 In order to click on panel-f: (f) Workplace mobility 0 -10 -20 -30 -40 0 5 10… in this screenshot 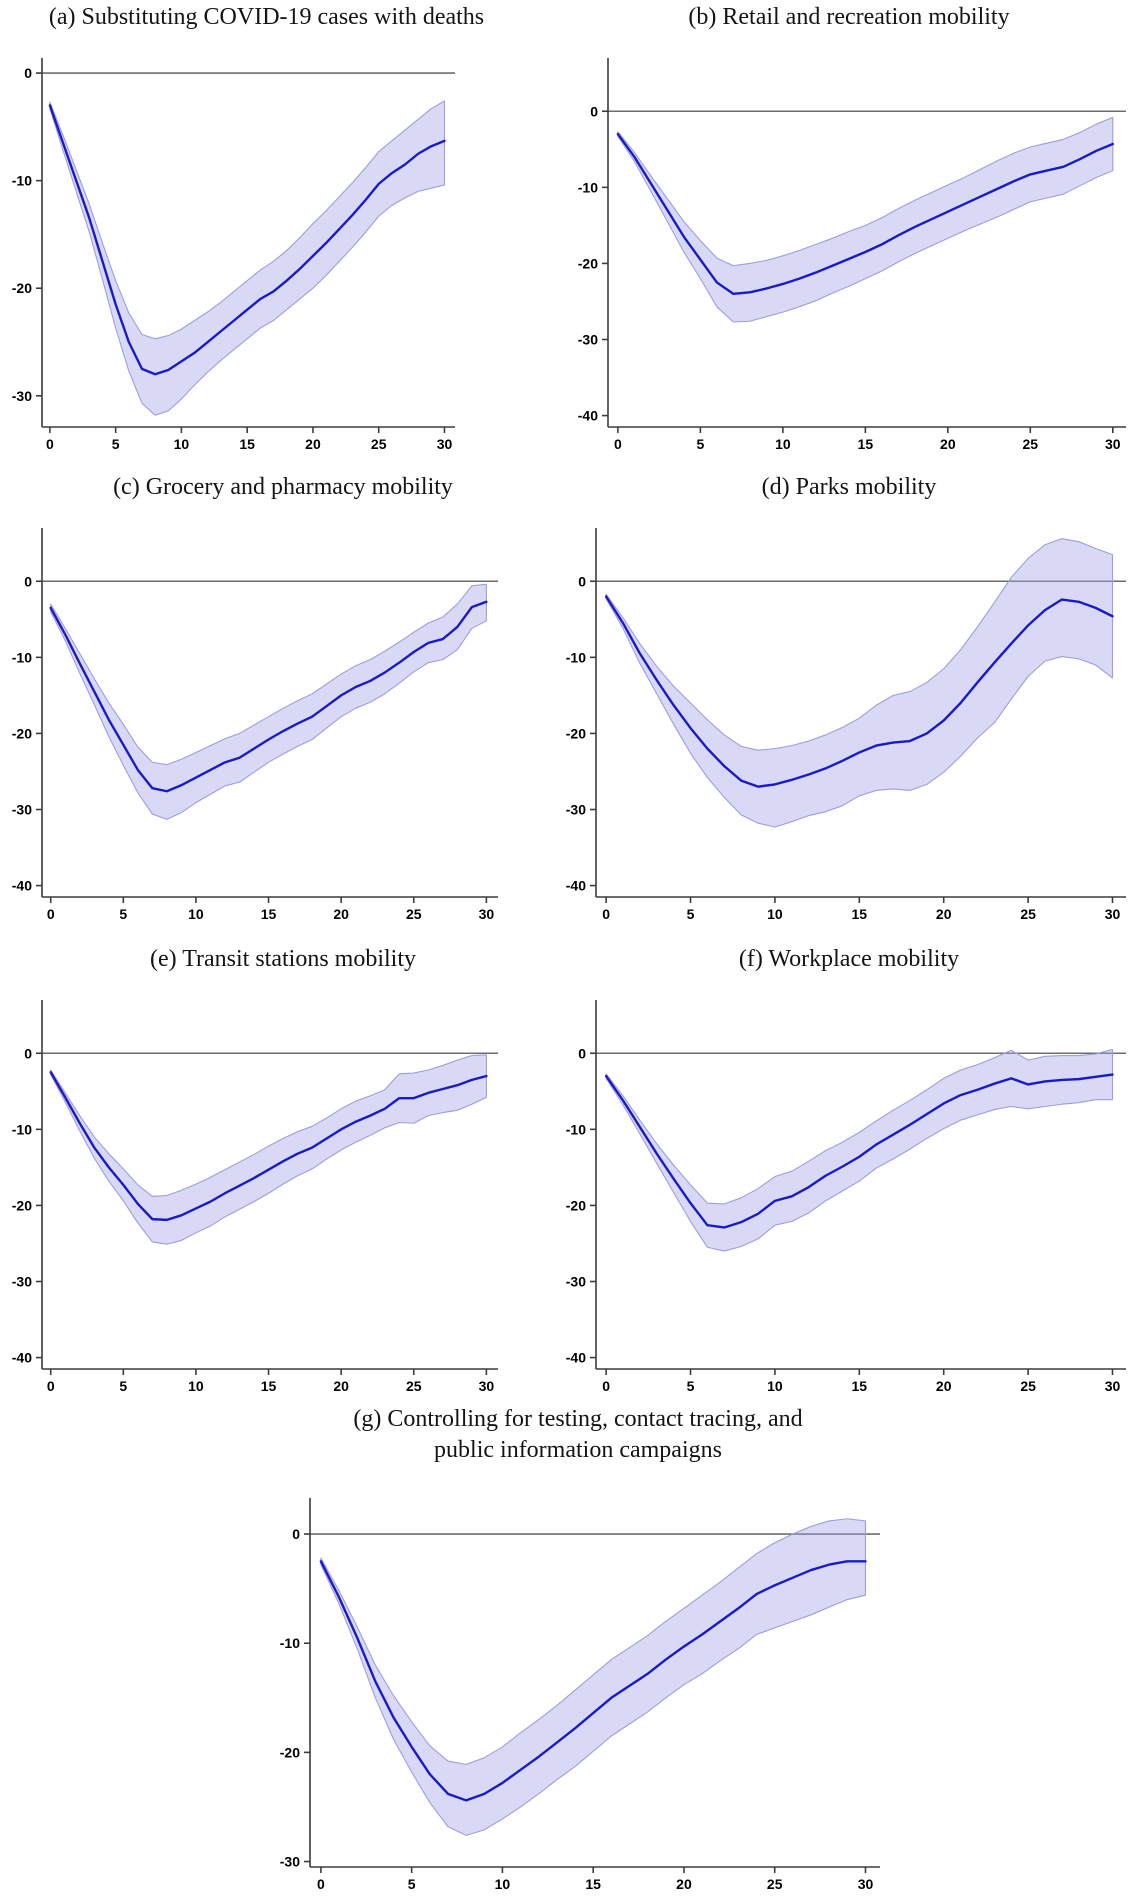, I will do `click(849, 1174)`.